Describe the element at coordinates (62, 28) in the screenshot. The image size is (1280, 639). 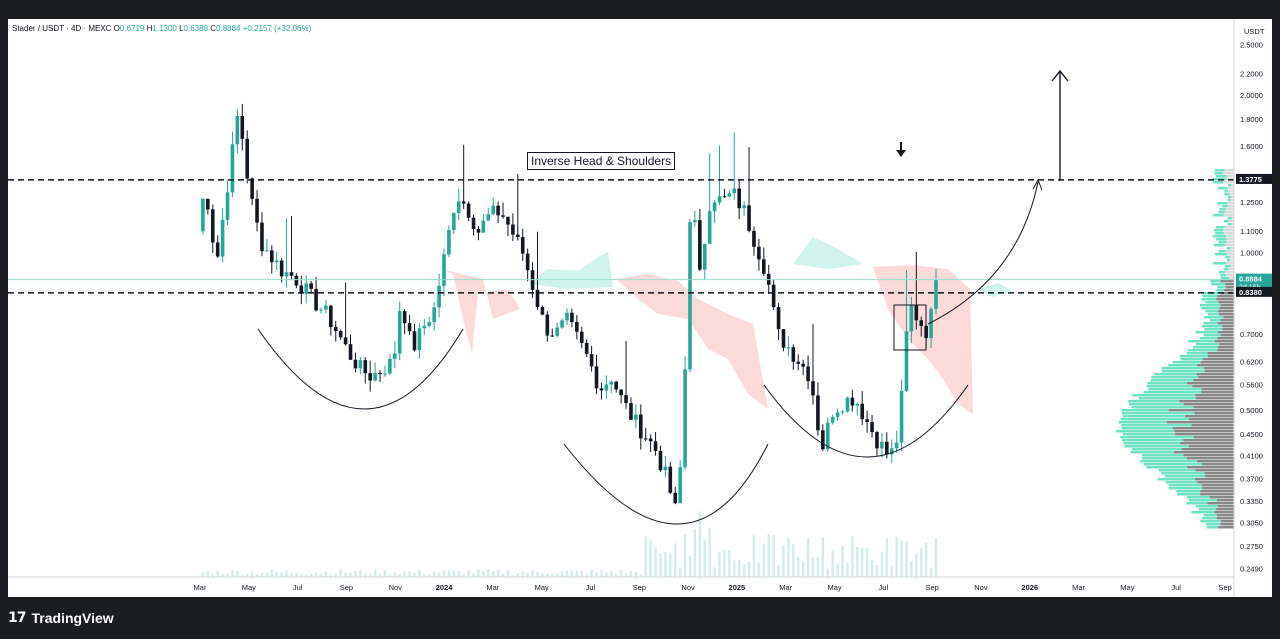
I see `symbol-title: Stader / USDT · 4D · MEXC` at that location.